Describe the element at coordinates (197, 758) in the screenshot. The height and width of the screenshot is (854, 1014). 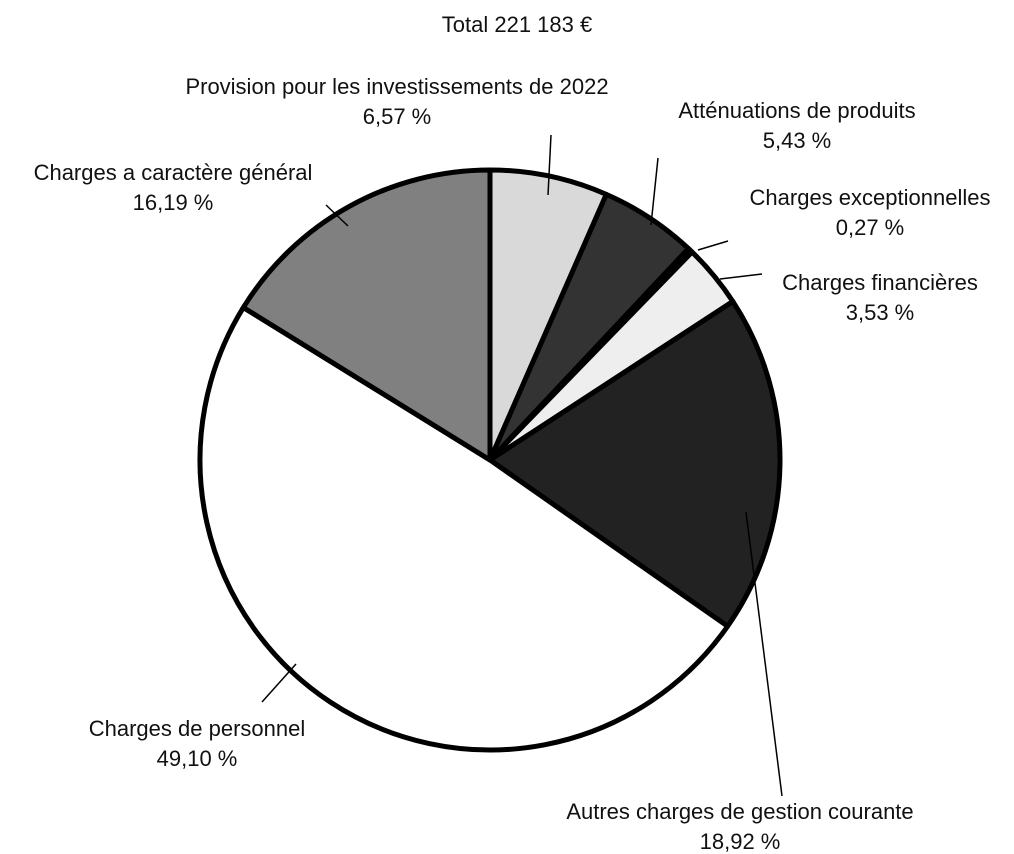
I see `value-label: 49,10 %` at that location.